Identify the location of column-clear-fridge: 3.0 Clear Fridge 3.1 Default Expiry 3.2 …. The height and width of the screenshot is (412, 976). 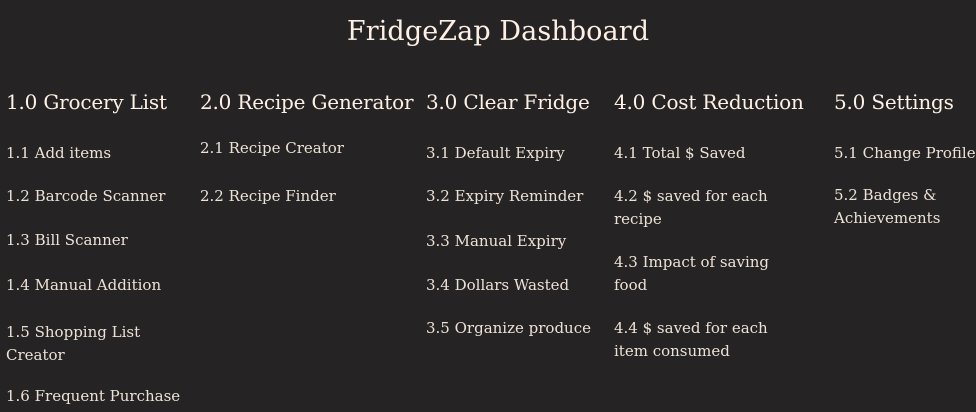
(516, 213).